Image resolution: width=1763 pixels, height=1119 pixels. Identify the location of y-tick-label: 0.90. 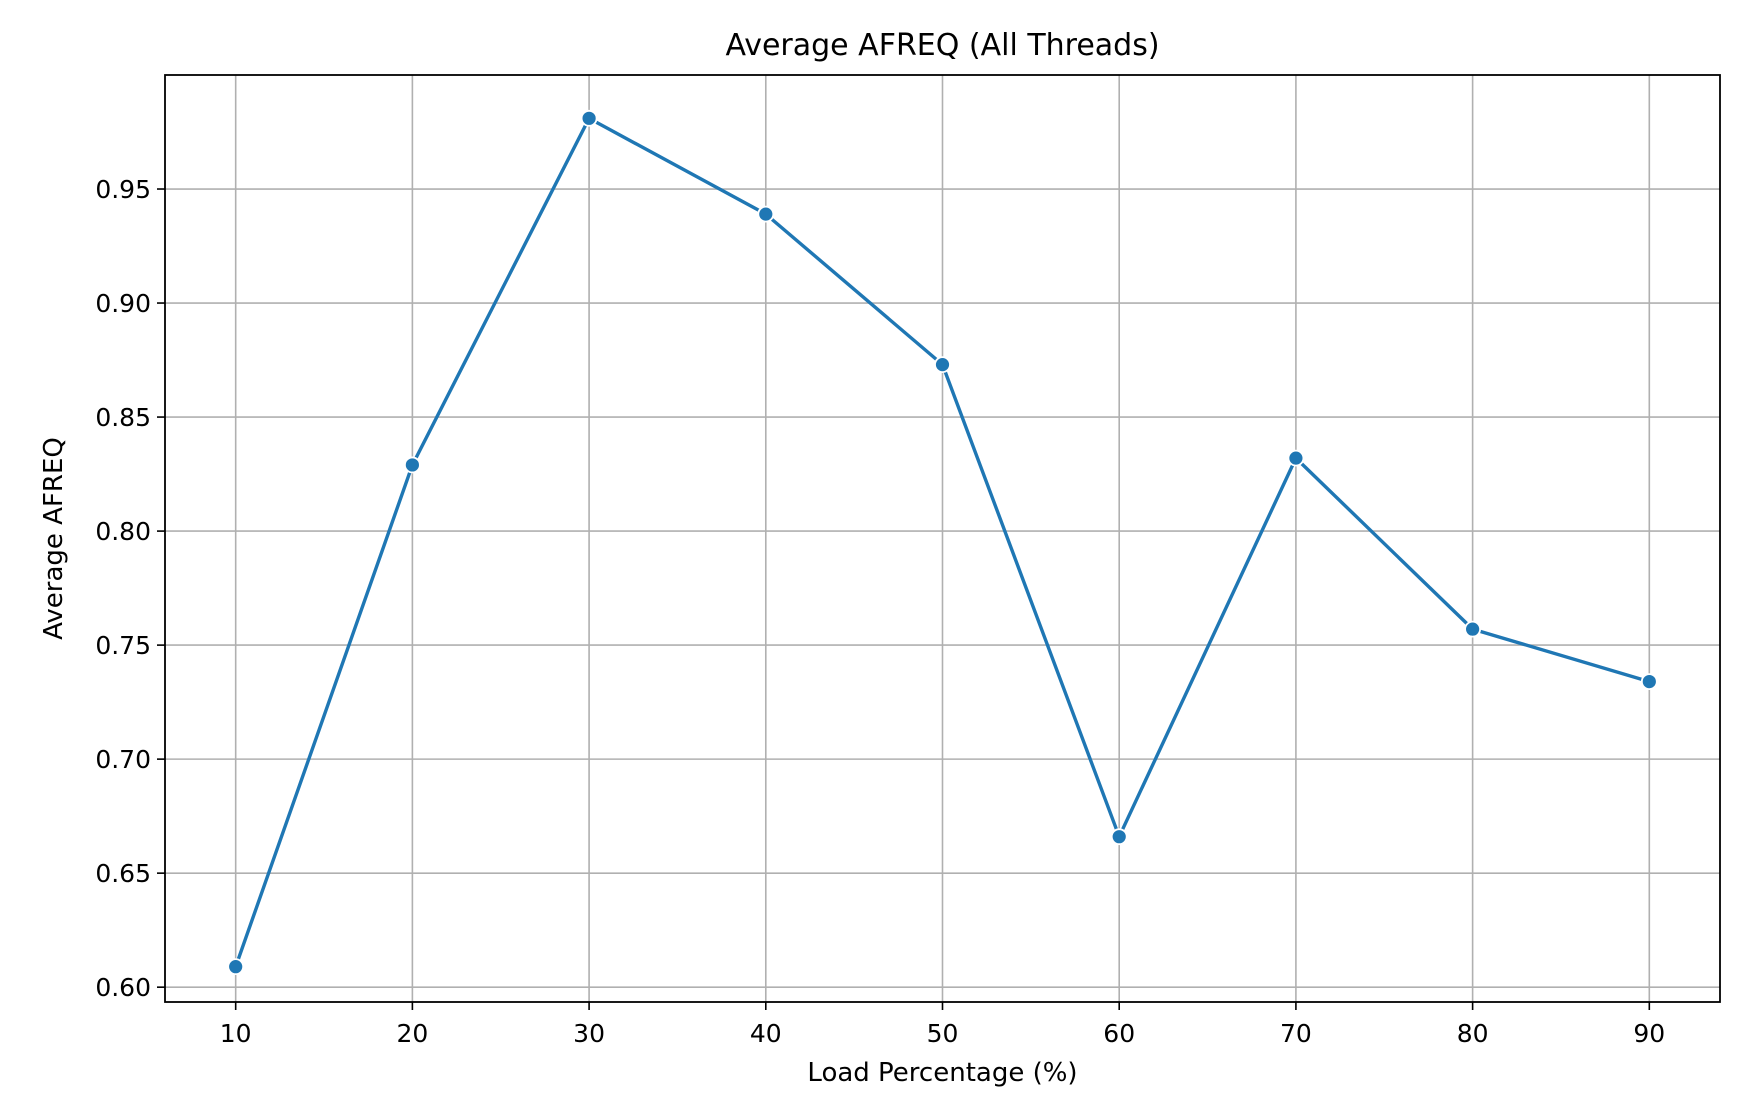
(123, 303).